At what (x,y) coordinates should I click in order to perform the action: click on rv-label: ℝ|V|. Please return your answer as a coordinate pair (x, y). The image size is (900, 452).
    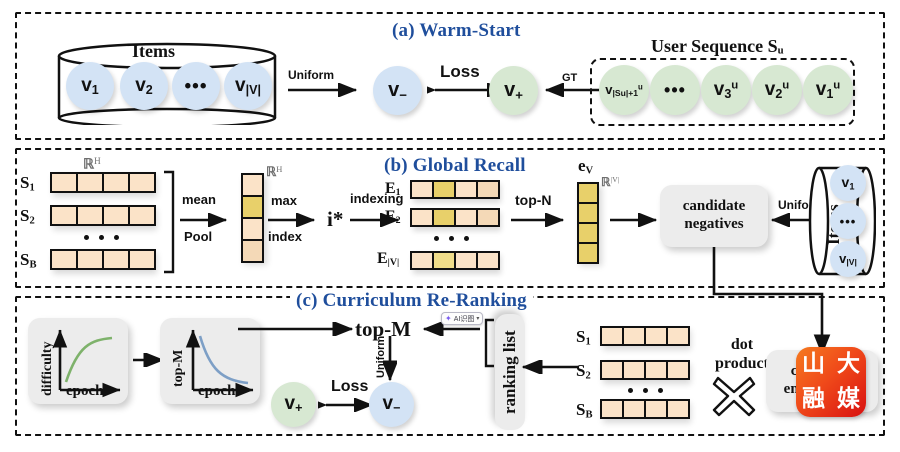
    Looking at the image, I should click on (610, 182).